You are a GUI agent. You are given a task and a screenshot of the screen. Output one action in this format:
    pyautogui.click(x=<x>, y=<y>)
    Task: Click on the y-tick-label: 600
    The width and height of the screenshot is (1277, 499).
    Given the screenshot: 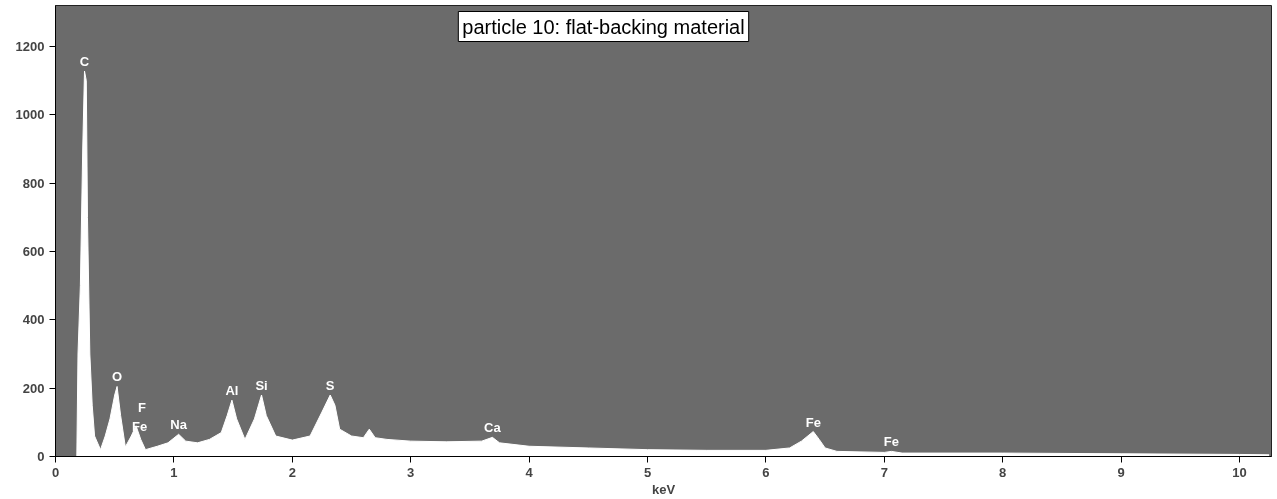 What is the action you would take?
    pyautogui.click(x=33, y=251)
    